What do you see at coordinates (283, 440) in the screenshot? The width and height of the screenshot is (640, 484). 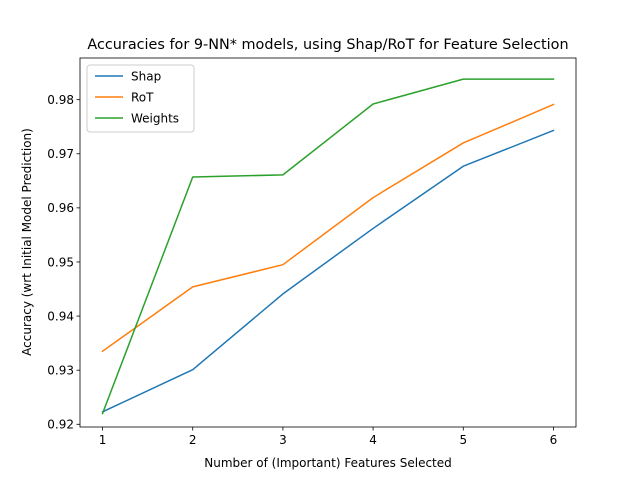 I see `x-tick-label: 3` at bounding box center [283, 440].